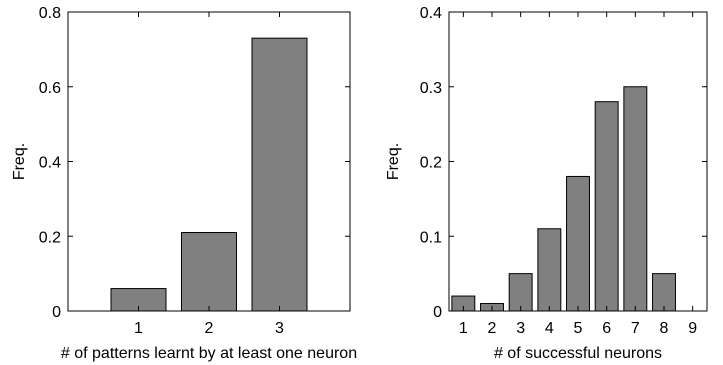 The width and height of the screenshot is (723, 365). What do you see at coordinates (431, 88) in the screenshot?
I see `y-tick-label: 0.3` at bounding box center [431, 88].